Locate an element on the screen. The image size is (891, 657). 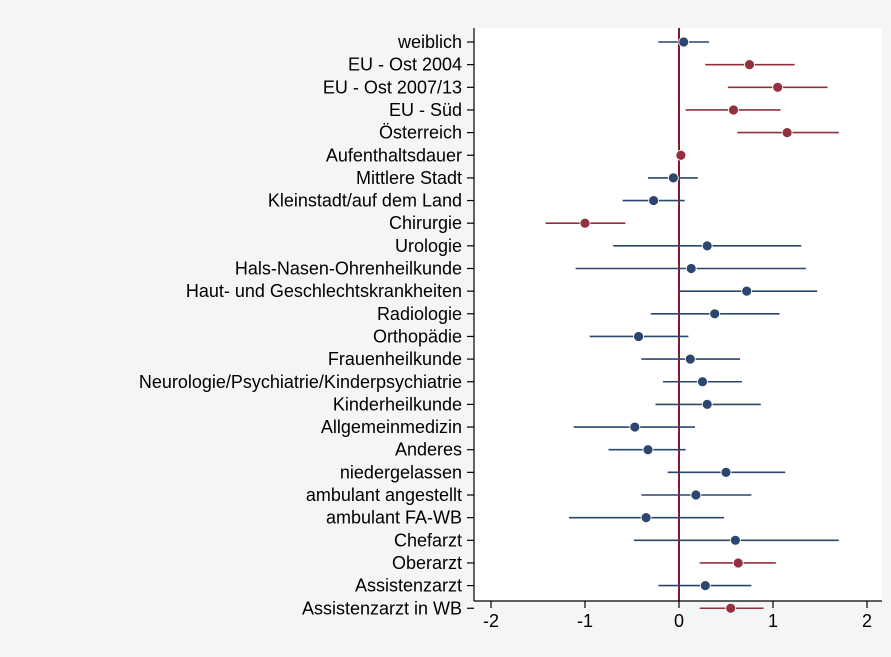
category-label: ambulant FA-WB is located at coordinates (394, 518).